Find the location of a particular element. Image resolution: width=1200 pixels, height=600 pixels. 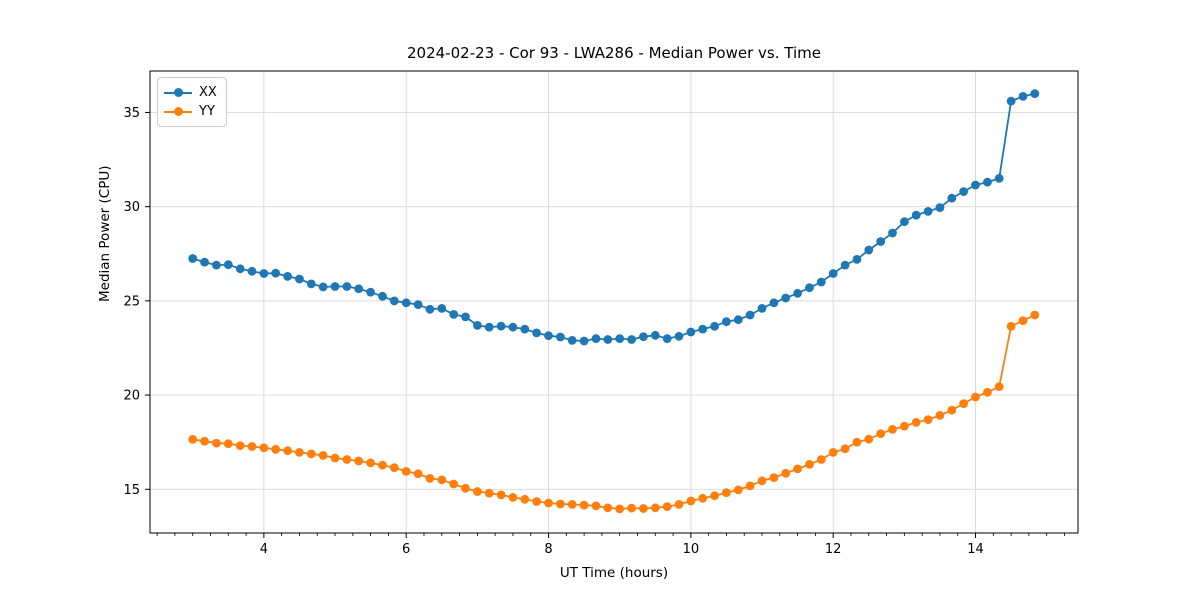

legend-item-xx: XX is located at coordinates (191, 92).